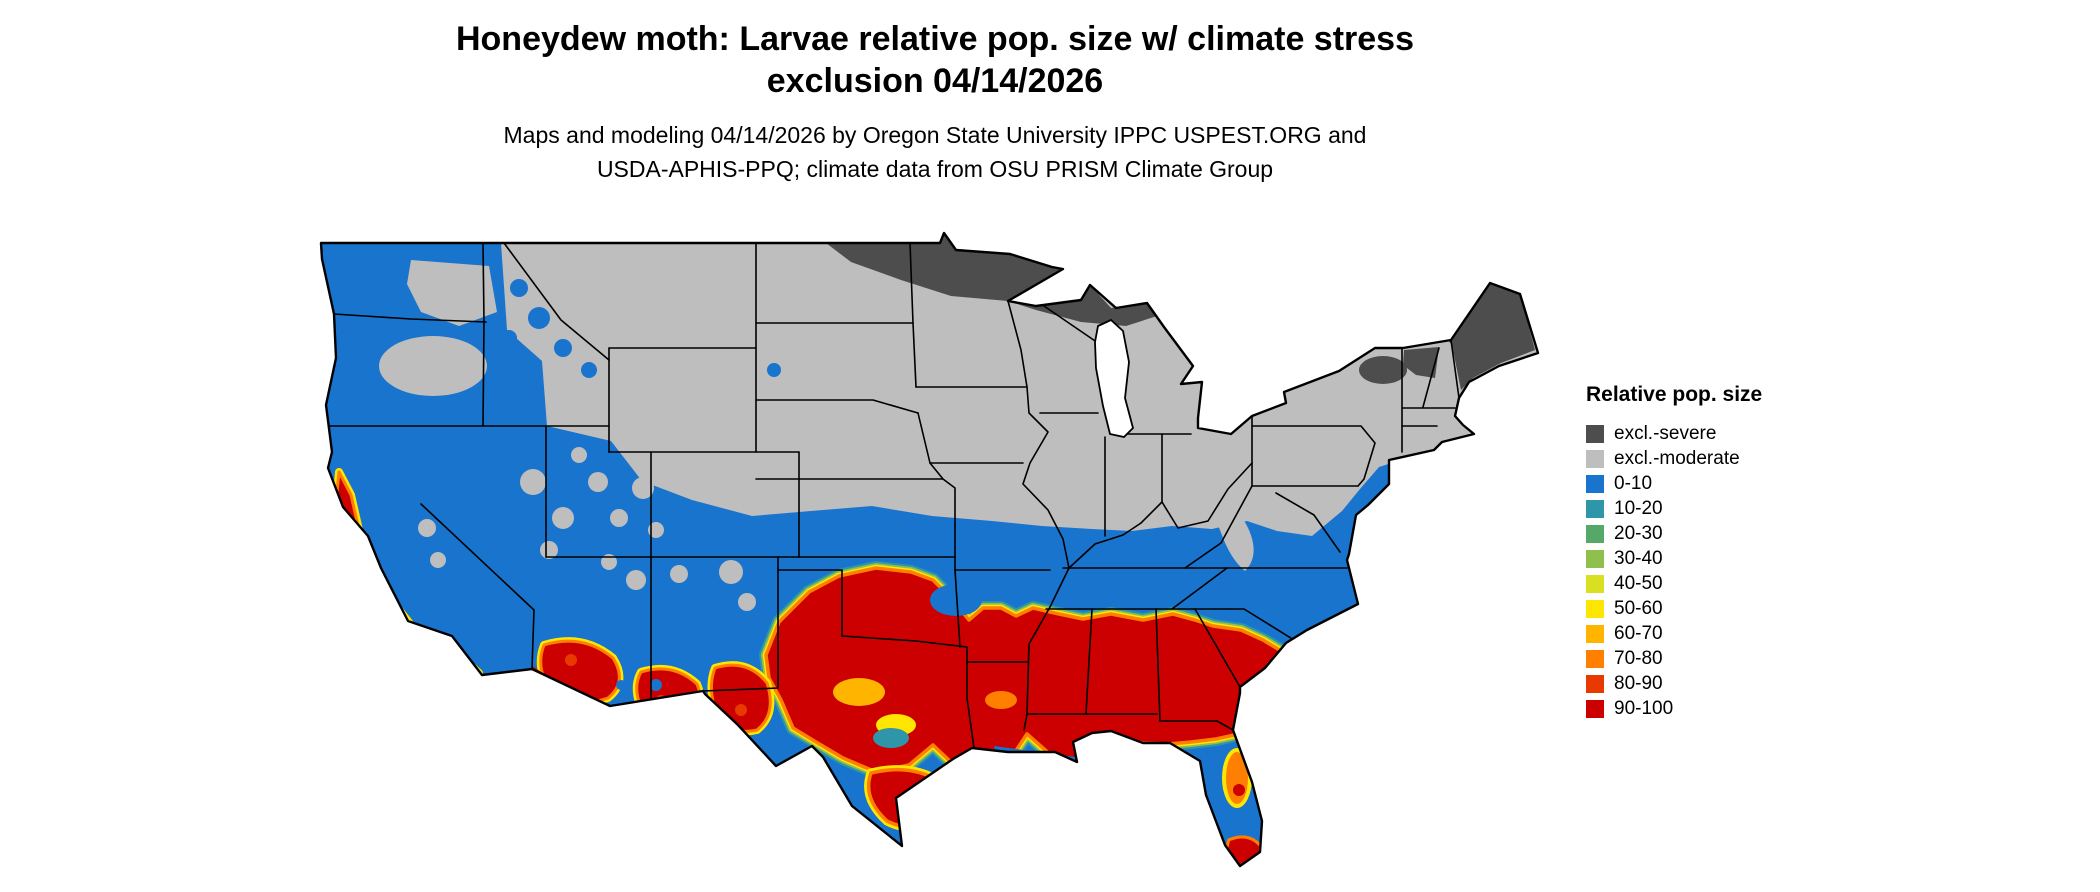  What do you see at coordinates (1716, 483) in the screenshot?
I see `legend-item: 0-10` at bounding box center [1716, 483].